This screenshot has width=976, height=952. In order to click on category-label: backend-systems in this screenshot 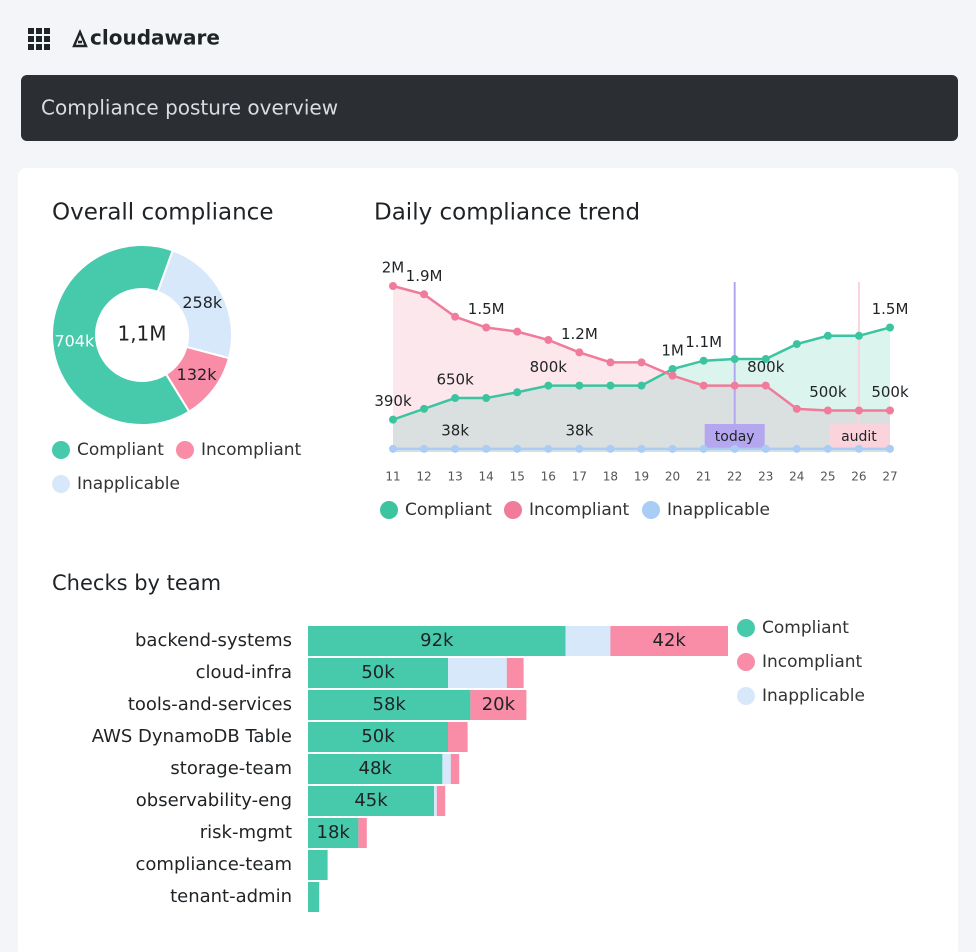, I will do `click(213, 640)`.